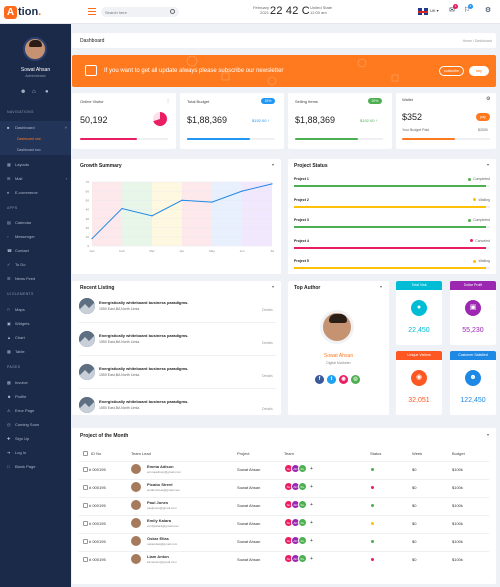 This screenshot has height=587, width=500. Describe the element at coordinates (243, 453) in the screenshot. I see `column-header-project: Project` at that location.